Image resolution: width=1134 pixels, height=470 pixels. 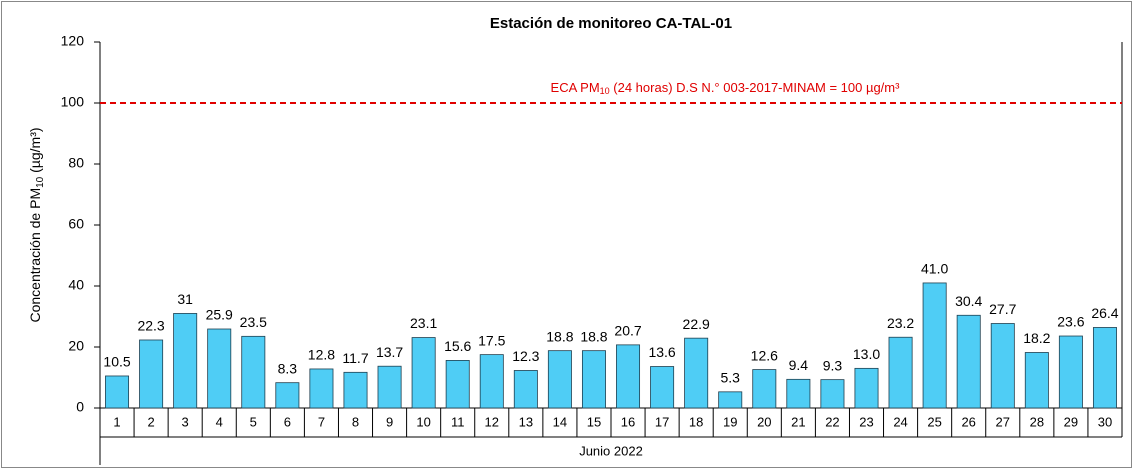 I want to click on x-tick-label: 11, so click(x=458, y=421).